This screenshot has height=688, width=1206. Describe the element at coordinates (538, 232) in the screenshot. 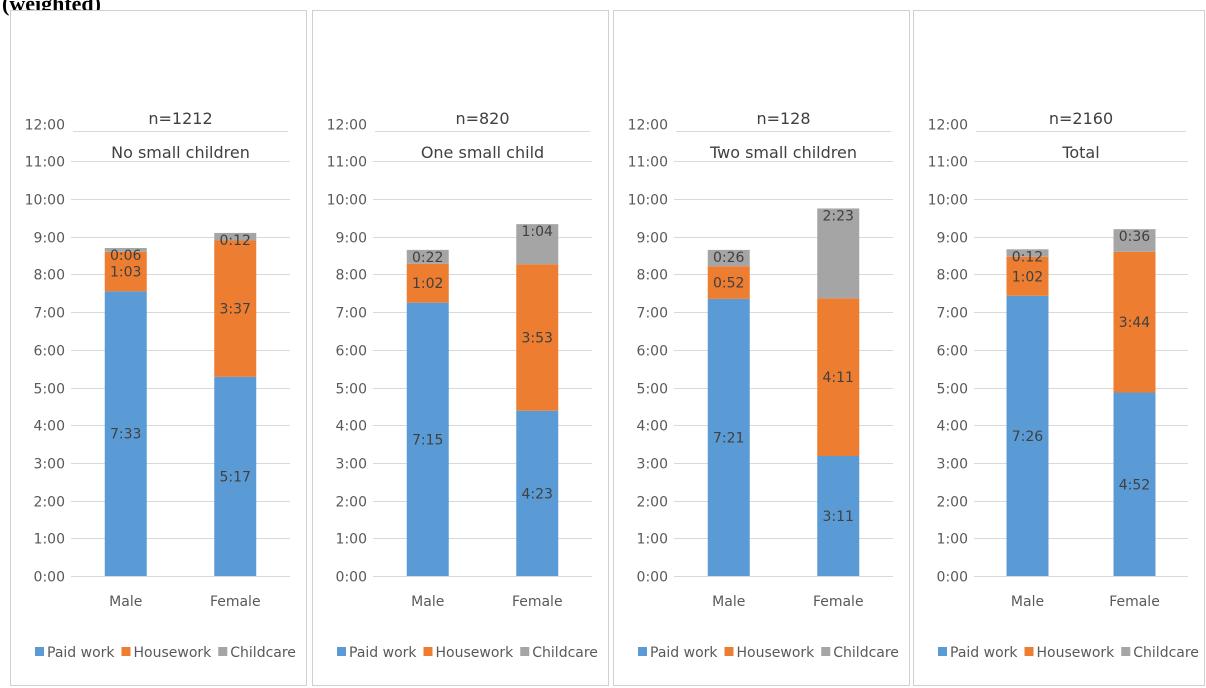

I see `data-label-childcare: 1:04` at that location.